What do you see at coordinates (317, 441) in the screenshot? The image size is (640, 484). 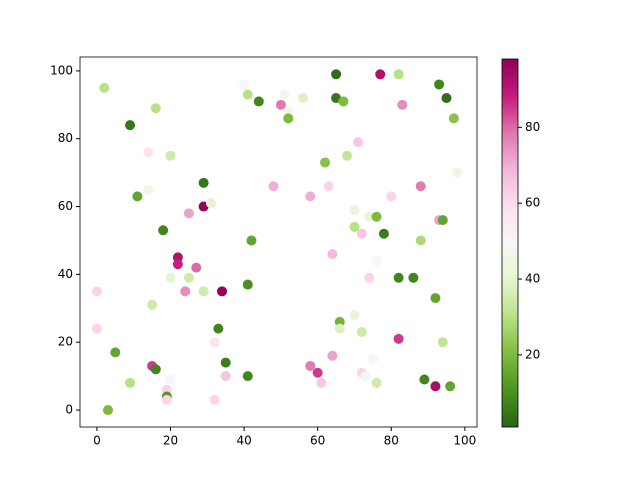 I see `x-tick-label: 60` at bounding box center [317, 441].